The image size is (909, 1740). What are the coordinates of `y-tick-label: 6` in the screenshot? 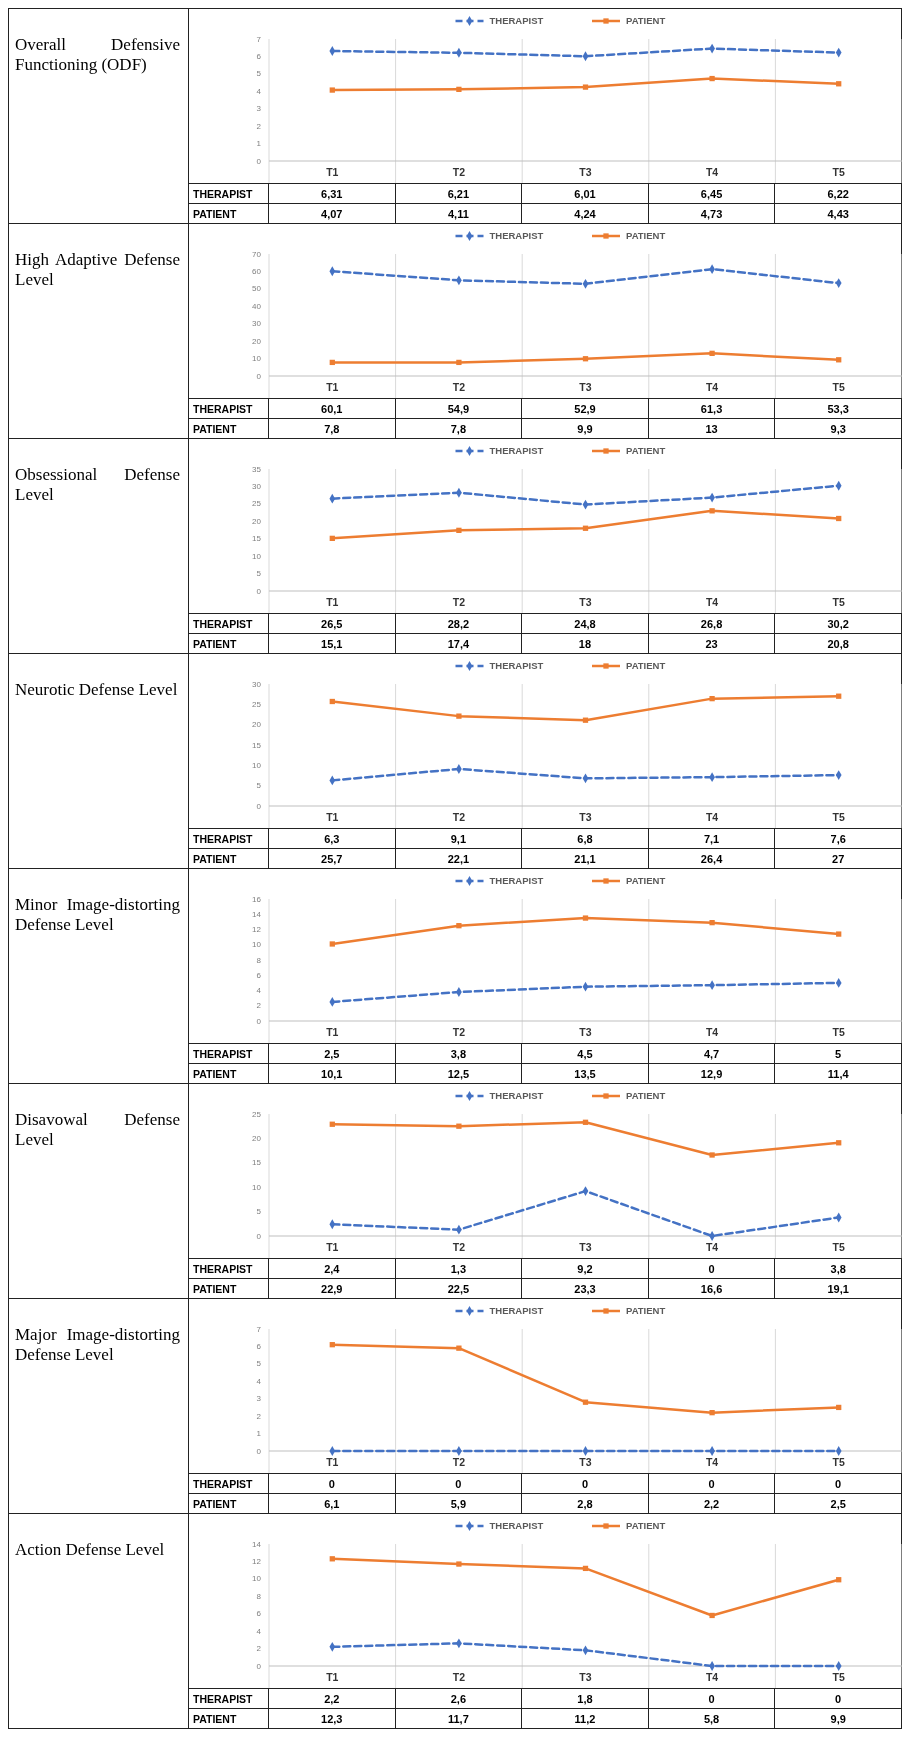 It's located at (259, 56).